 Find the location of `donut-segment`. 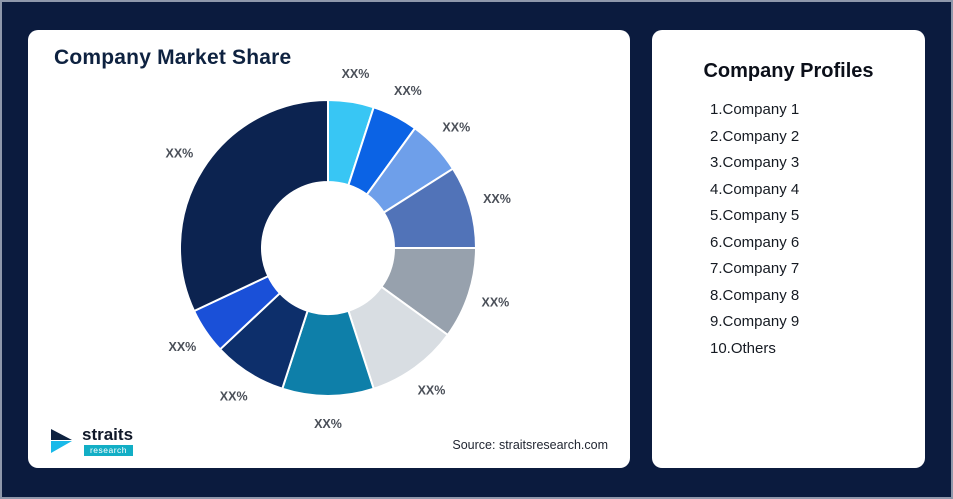

donut-segment is located at coordinates (254, 206).